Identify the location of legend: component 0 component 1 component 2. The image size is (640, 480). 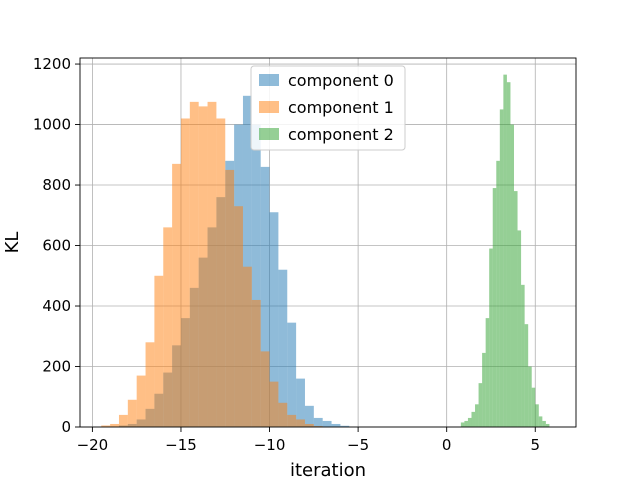
(328, 108).